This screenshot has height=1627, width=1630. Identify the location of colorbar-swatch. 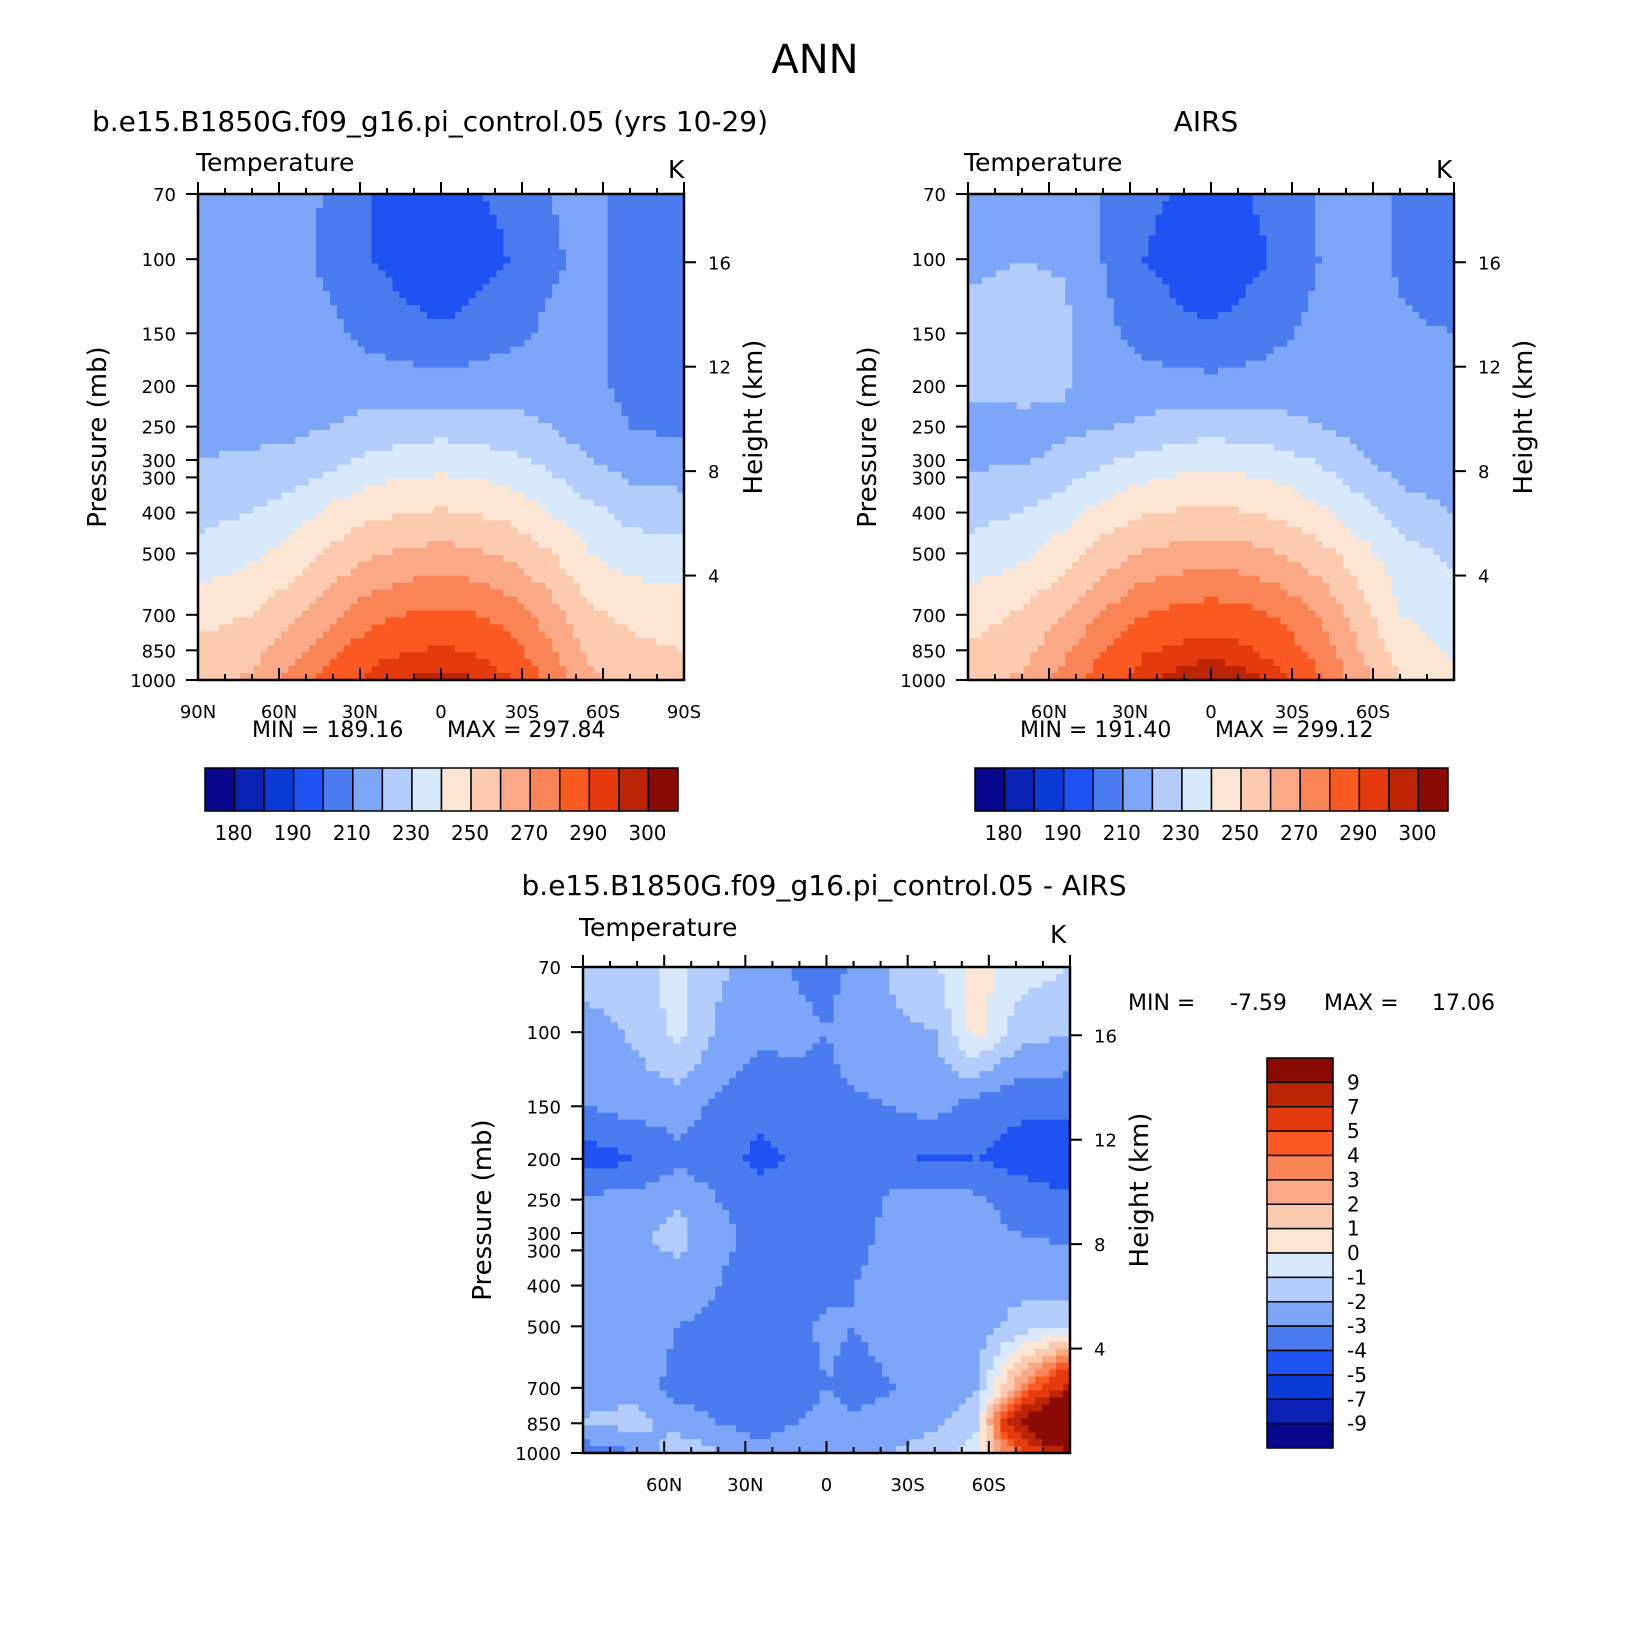
(308, 789).